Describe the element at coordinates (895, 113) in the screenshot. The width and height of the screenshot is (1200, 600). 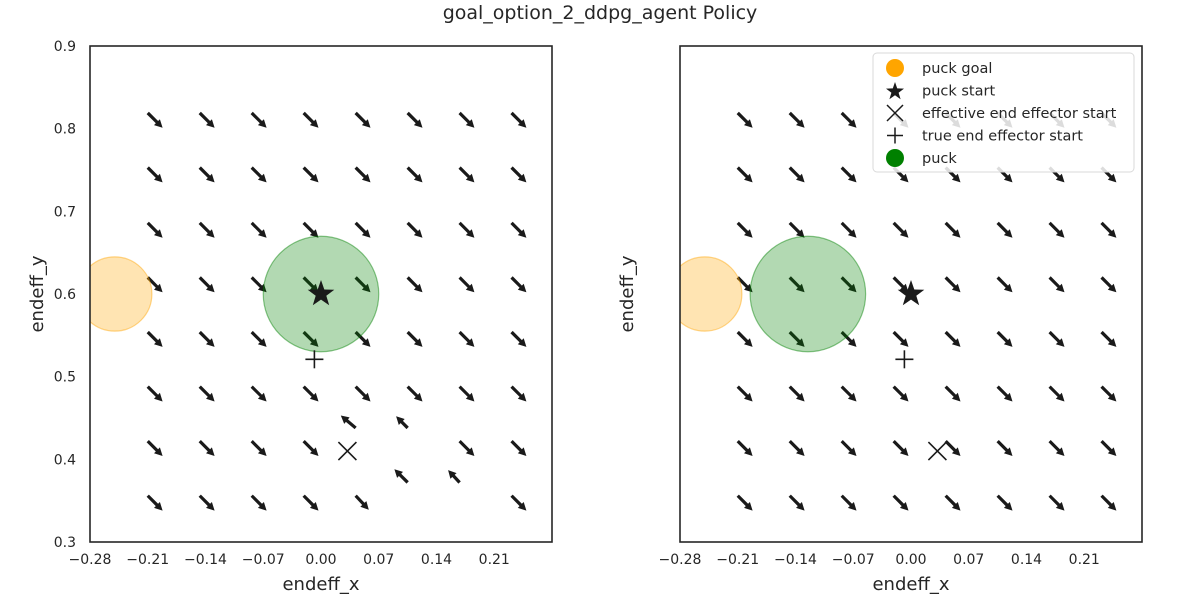
I see `legend-x-marker` at that location.